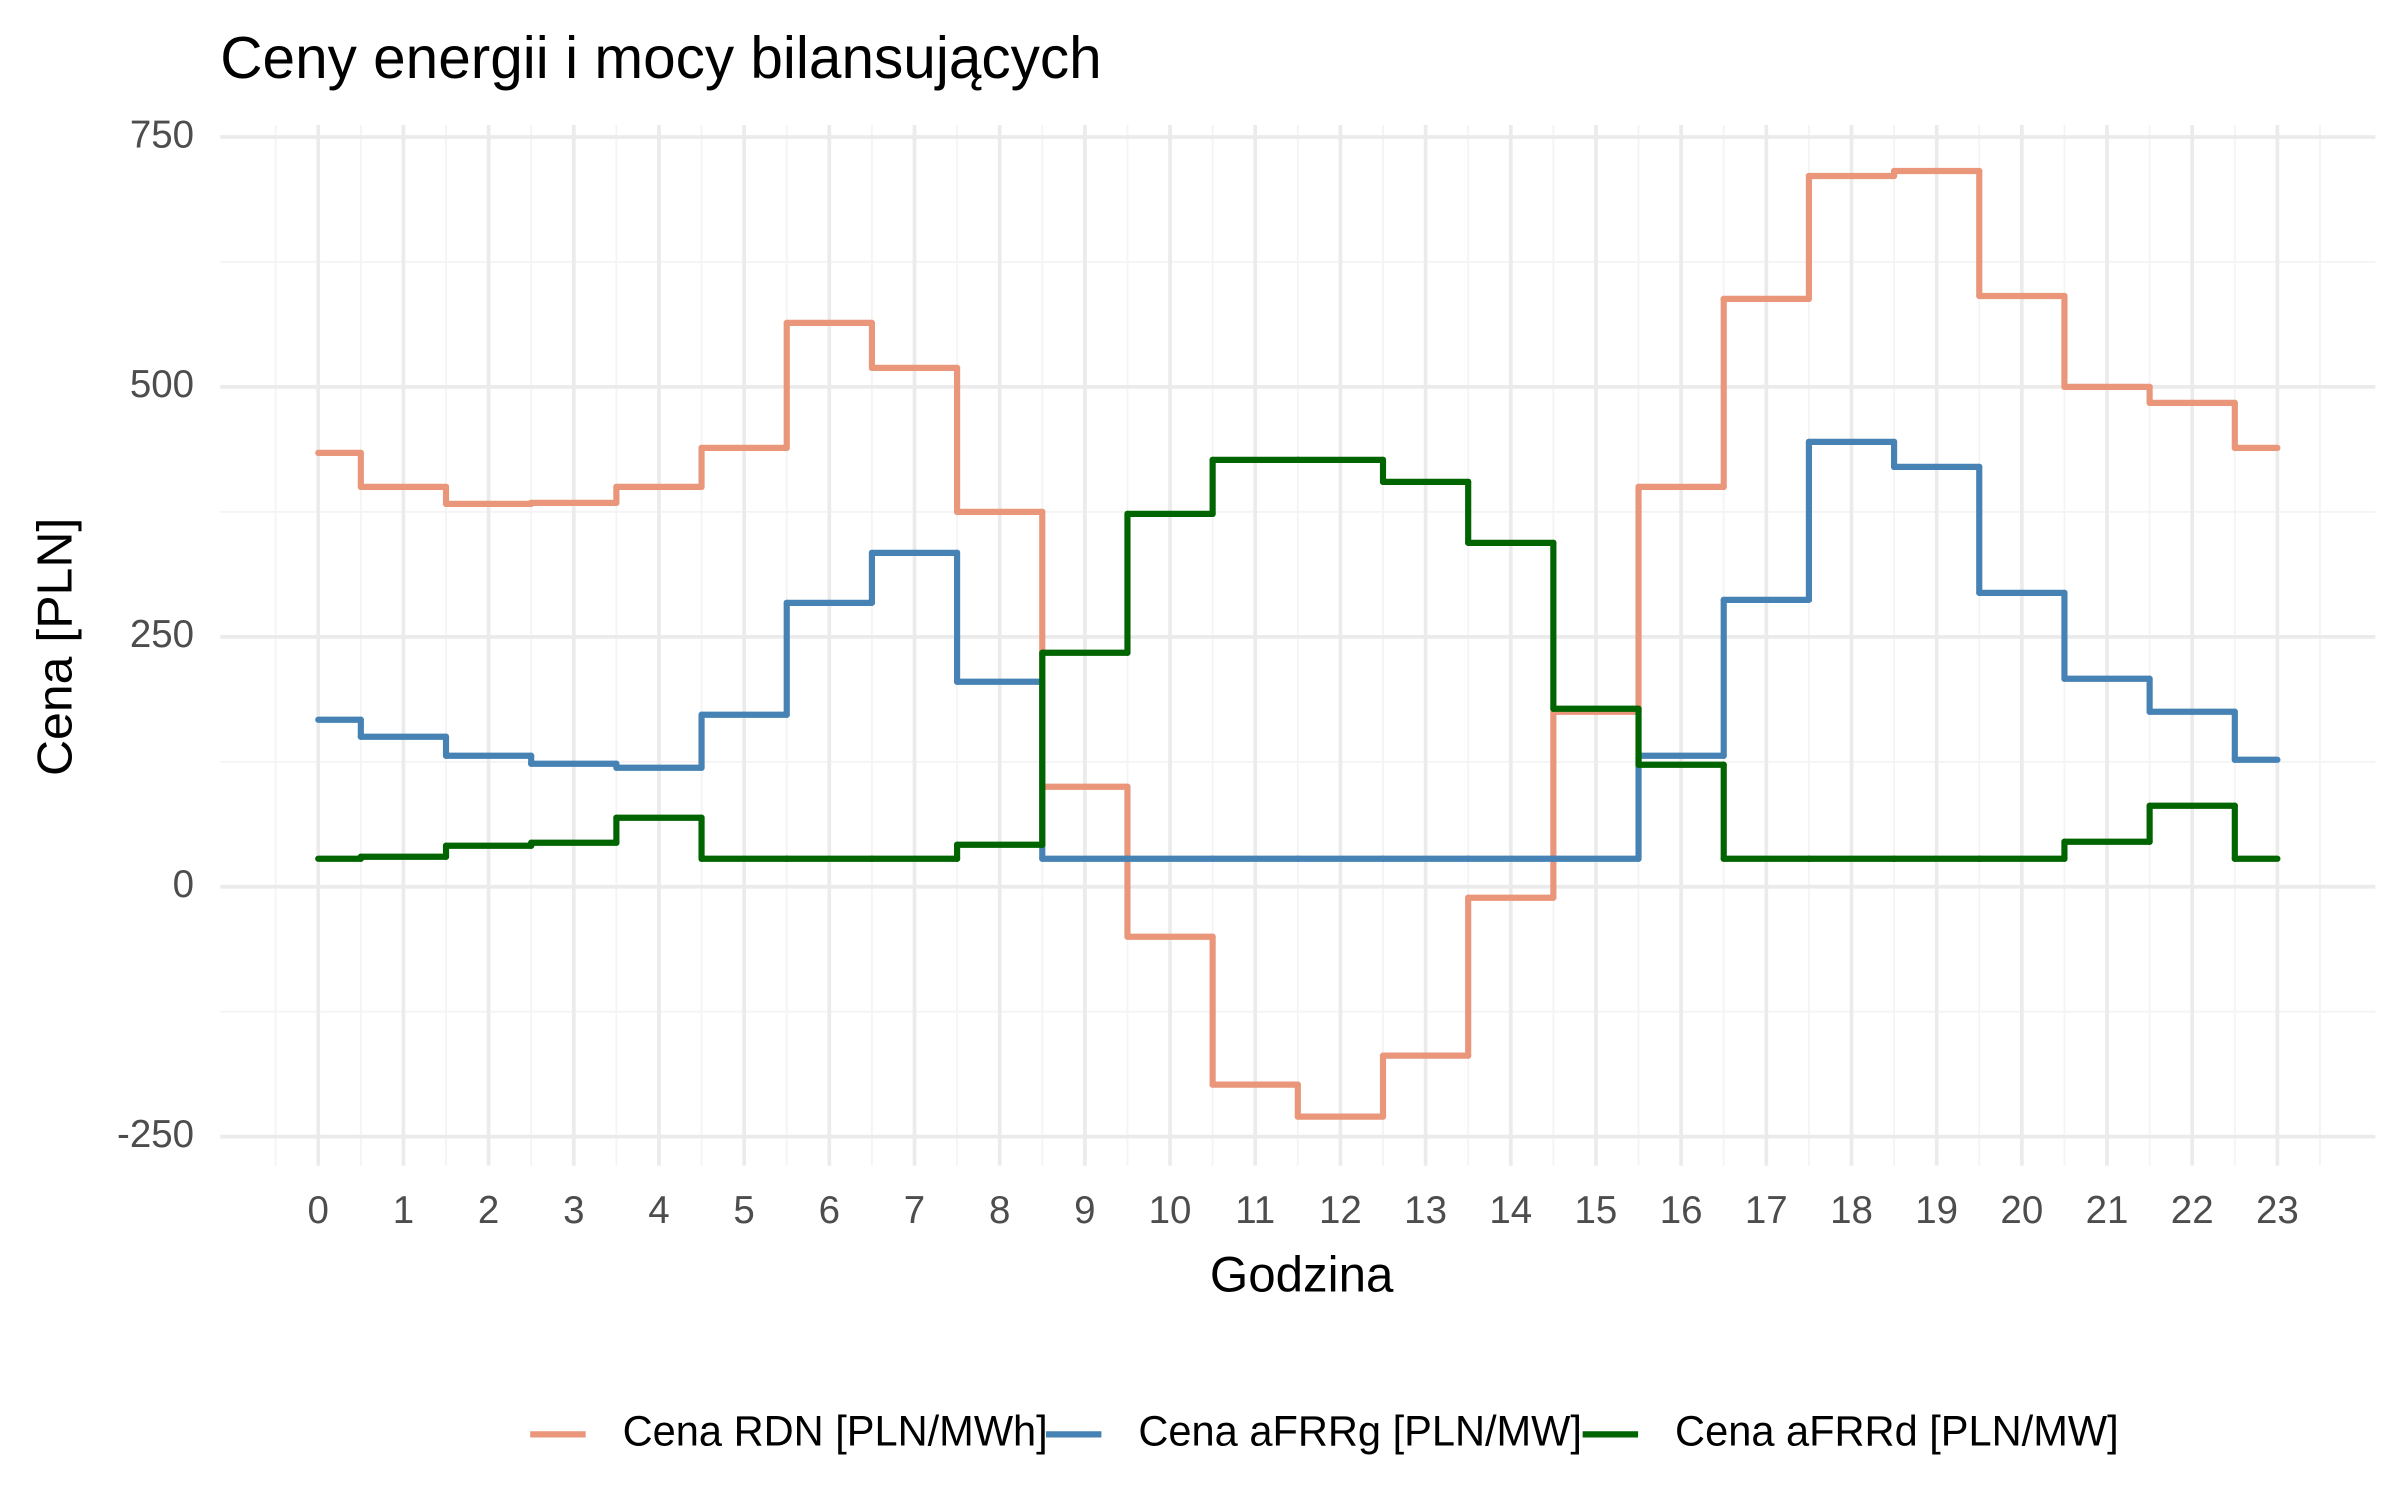 The height and width of the screenshot is (1500, 2400). I want to click on x-tick-label: 2, so click(488, 1210).